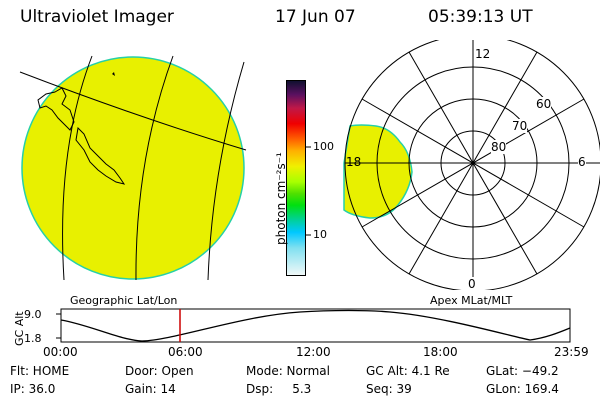 The width and height of the screenshot is (600, 400). What do you see at coordinates (185, 352) in the screenshot?
I see `time-tick-0600: 06:00` at bounding box center [185, 352].